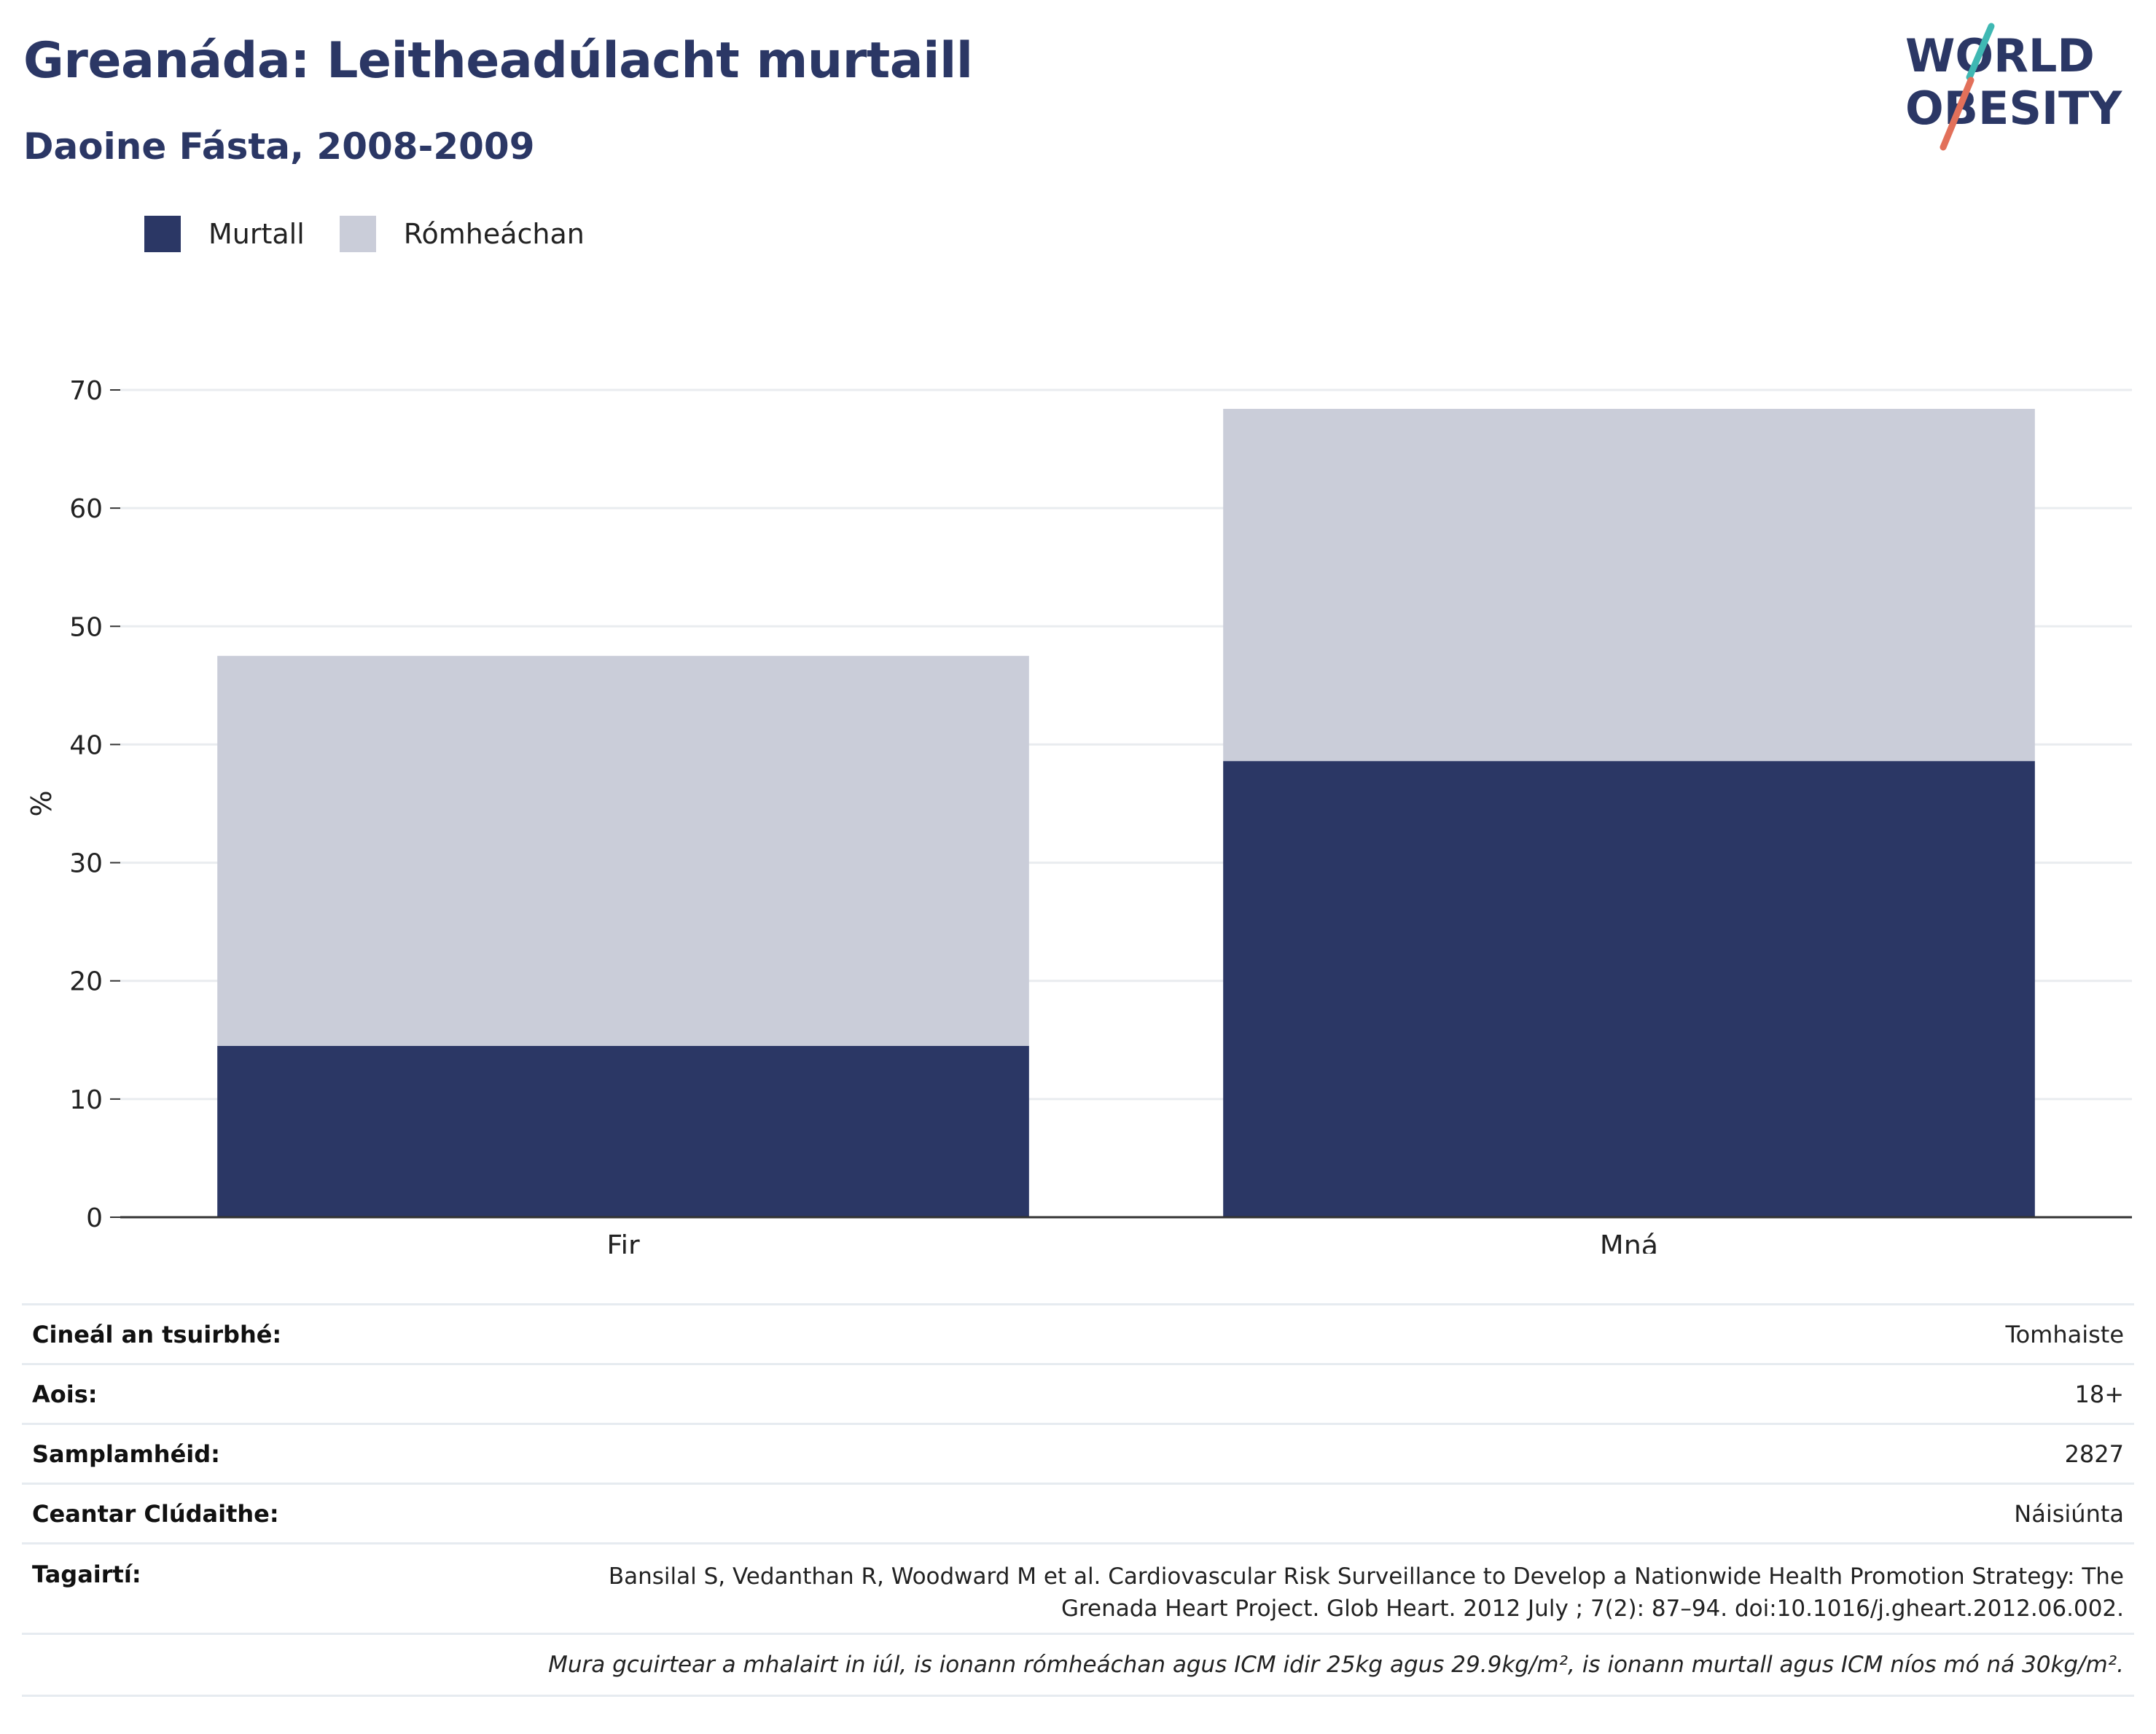  Describe the element at coordinates (2069, 1513) in the screenshot. I see `info-value: Náisiúnta` at that location.